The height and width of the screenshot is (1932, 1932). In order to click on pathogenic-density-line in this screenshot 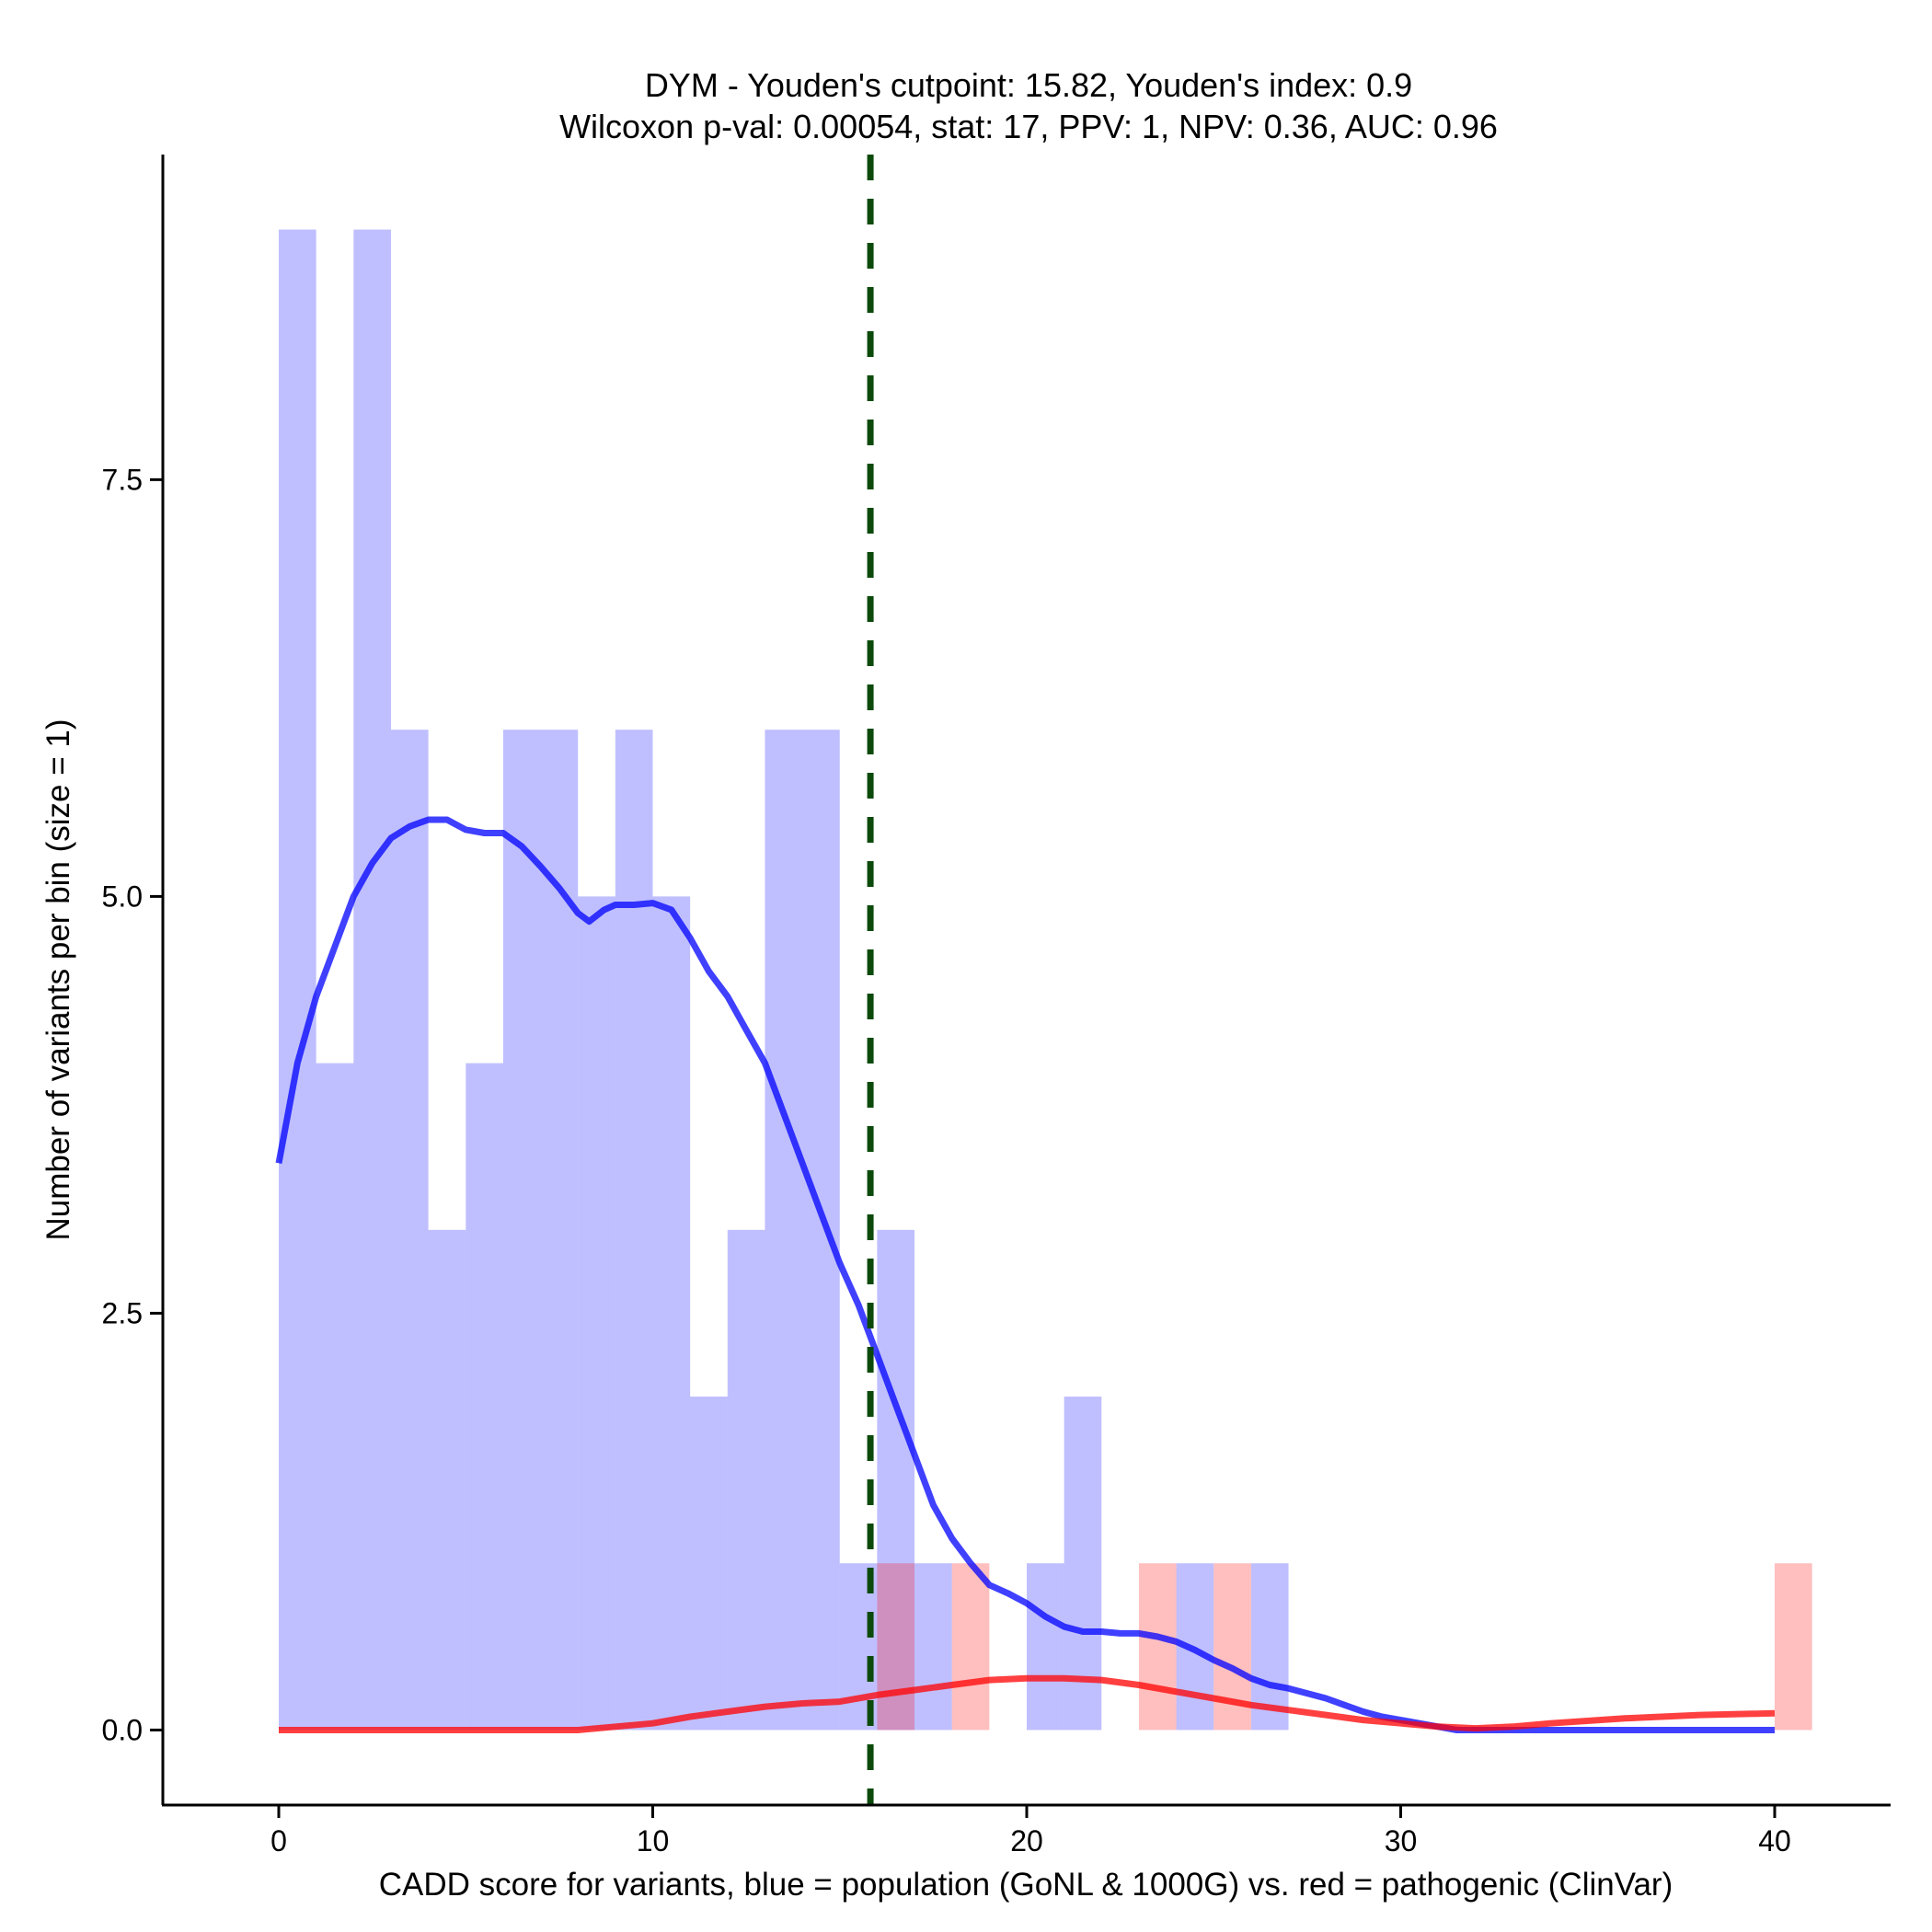, I will do `click(1027, 1703)`.